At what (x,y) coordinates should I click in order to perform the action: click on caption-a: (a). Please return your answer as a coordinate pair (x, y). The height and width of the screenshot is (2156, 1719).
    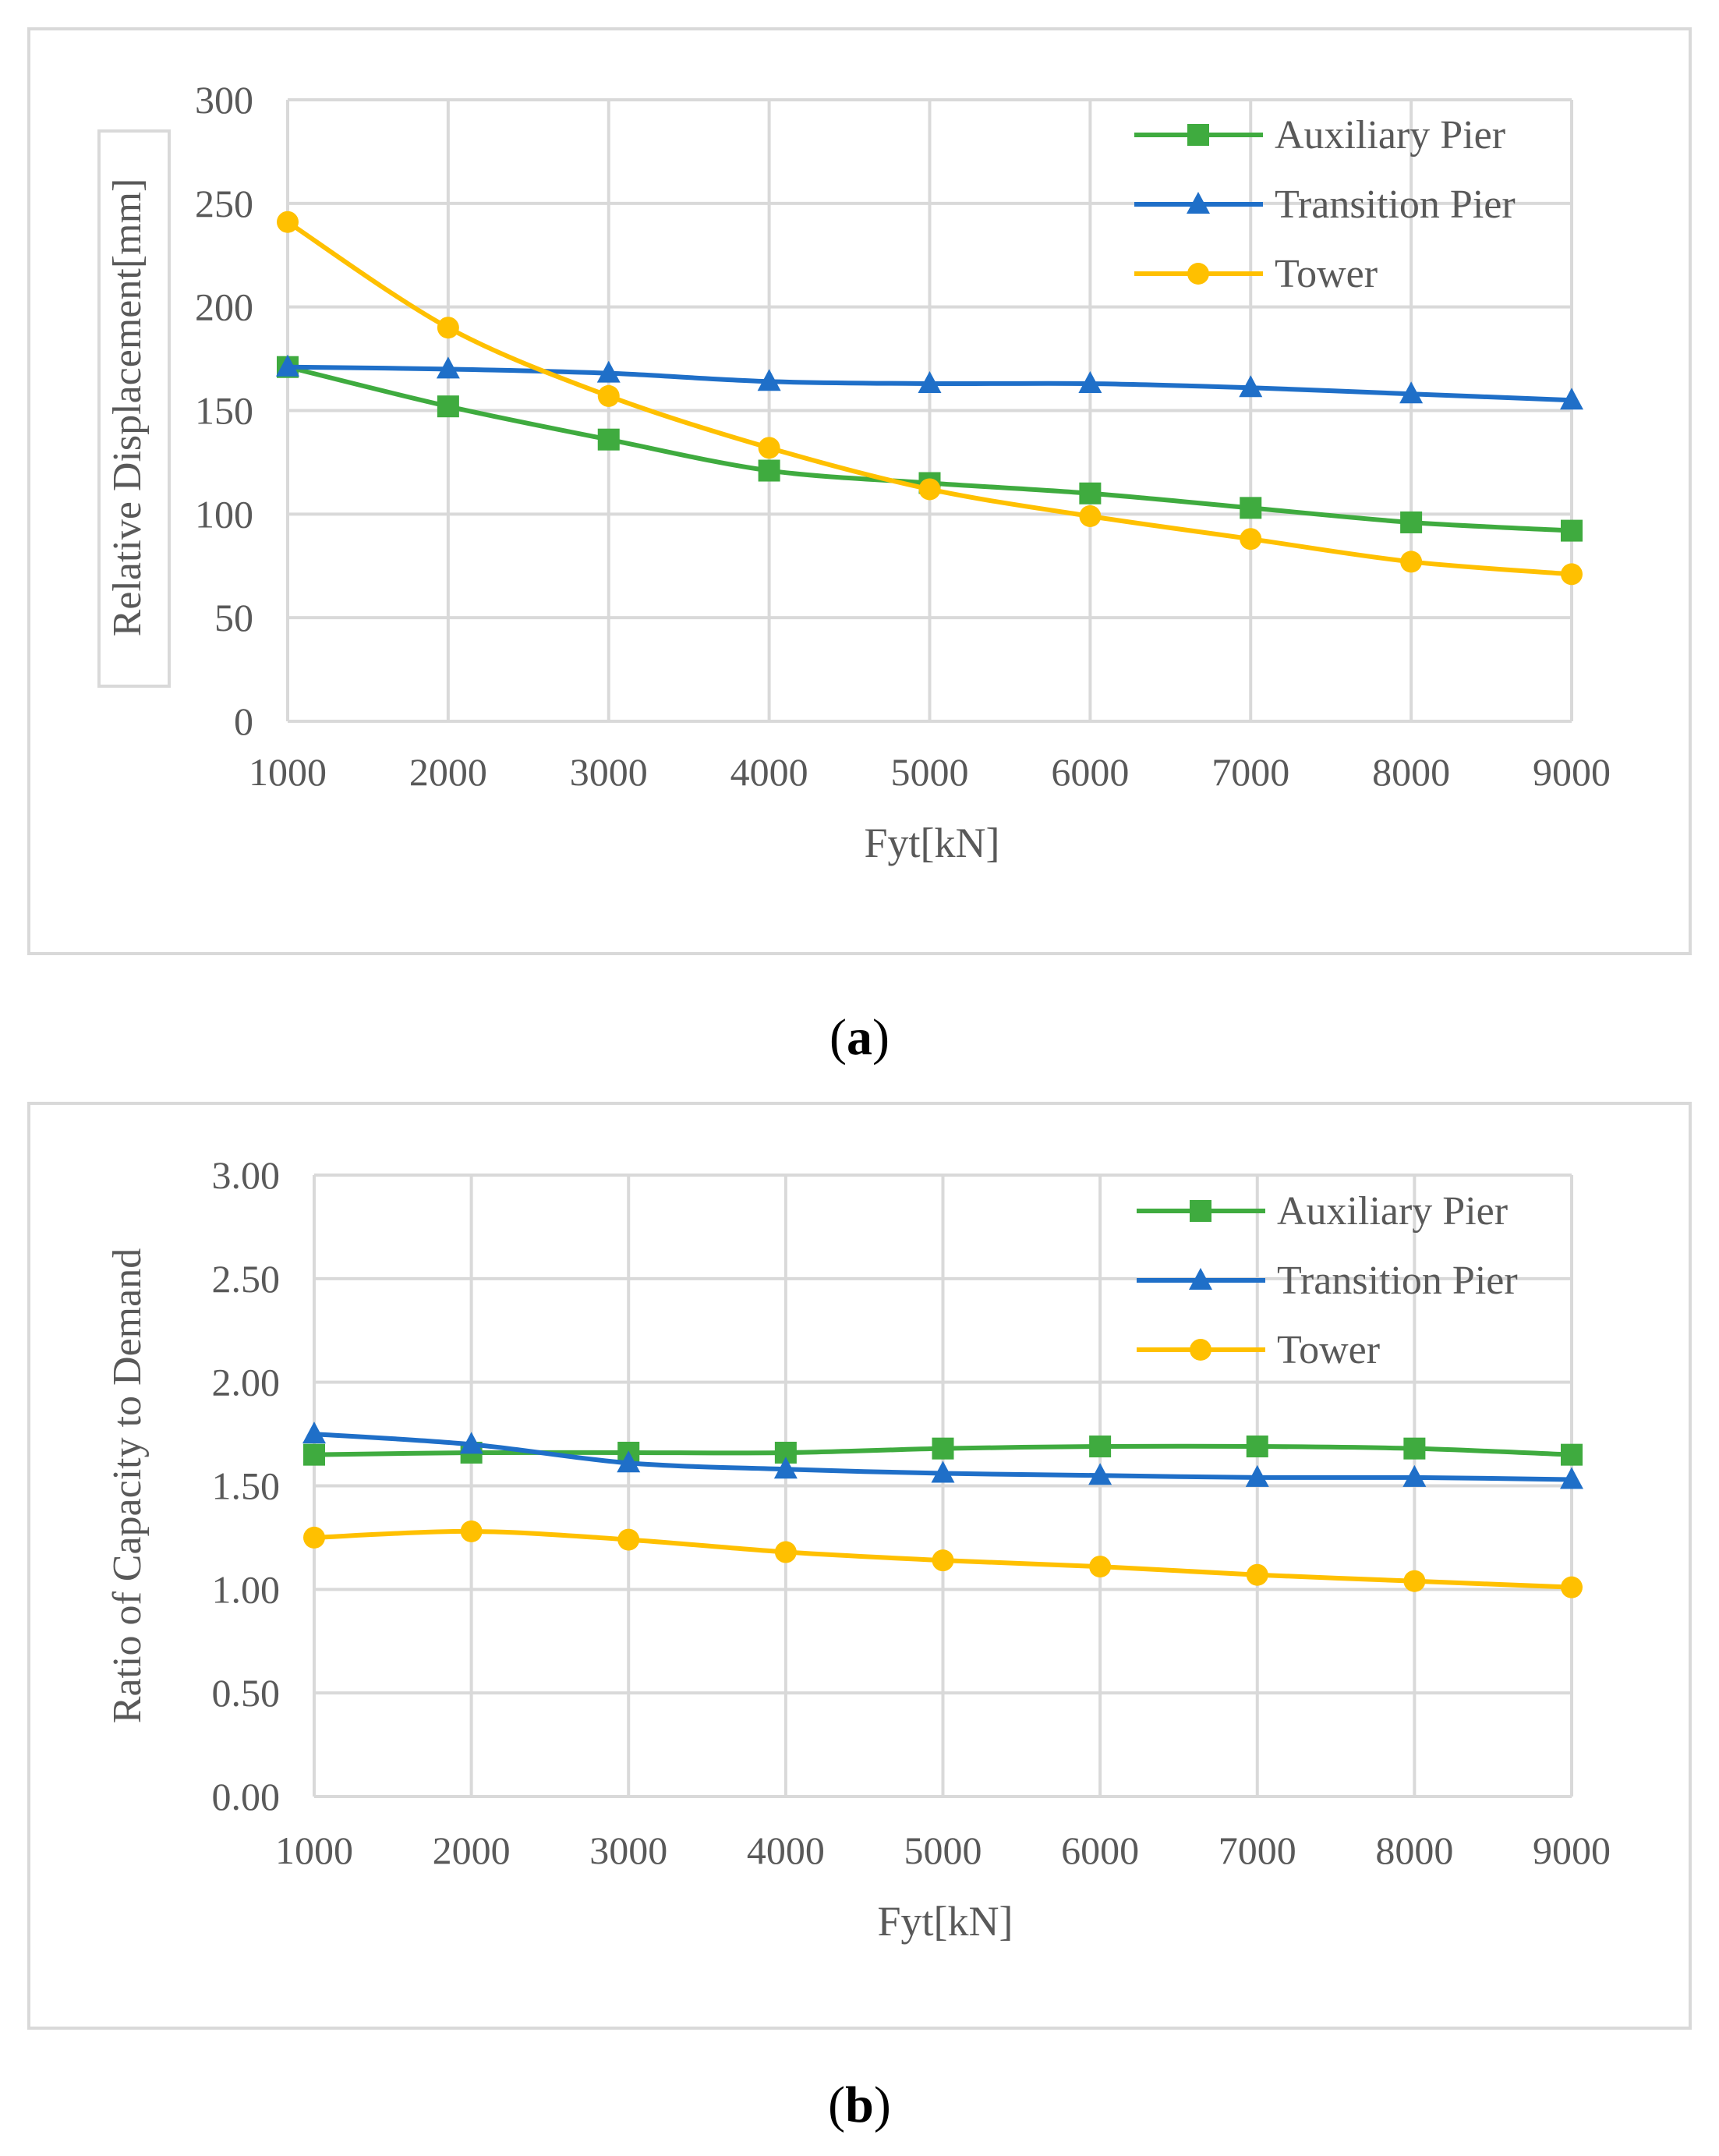
    Looking at the image, I should click on (859, 1037).